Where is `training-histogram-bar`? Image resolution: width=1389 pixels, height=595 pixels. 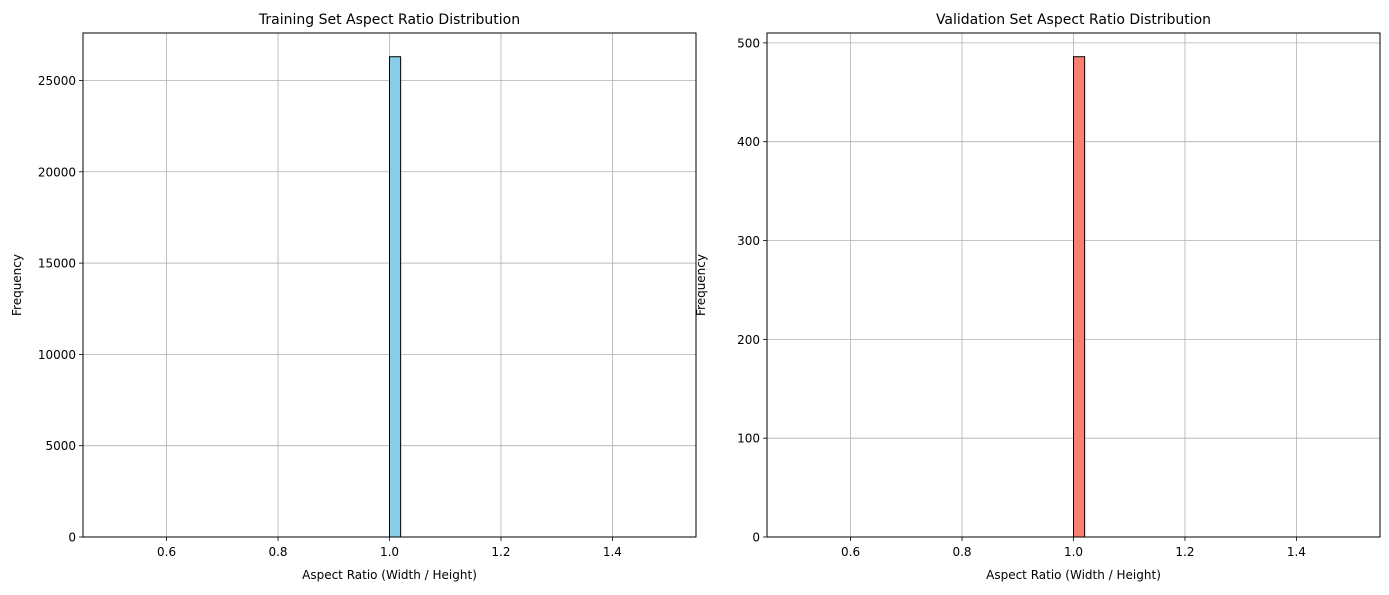
training-histogram-bar is located at coordinates (395, 297).